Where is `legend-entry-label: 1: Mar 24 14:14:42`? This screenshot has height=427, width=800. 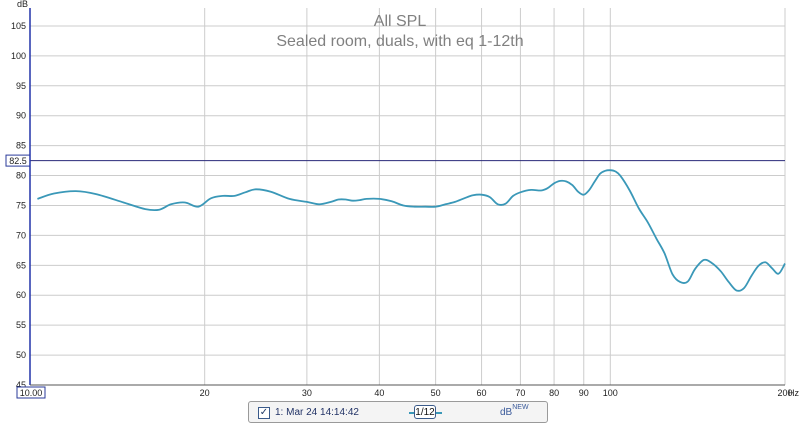 legend-entry-label: 1: Mar 24 14:14:42 is located at coordinates (317, 412).